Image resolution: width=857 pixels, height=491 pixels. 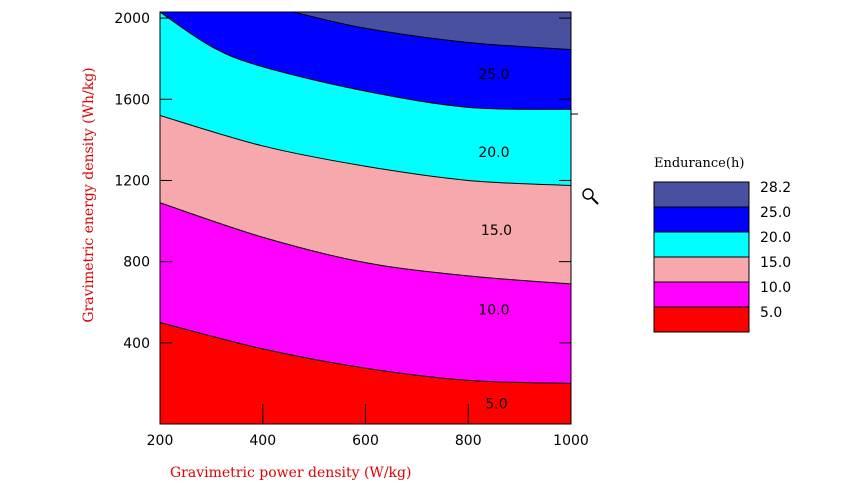 What do you see at coordinates (590, 196) in the screenshot?
I see `magnifier-icon` at bounding box center [590, 196].